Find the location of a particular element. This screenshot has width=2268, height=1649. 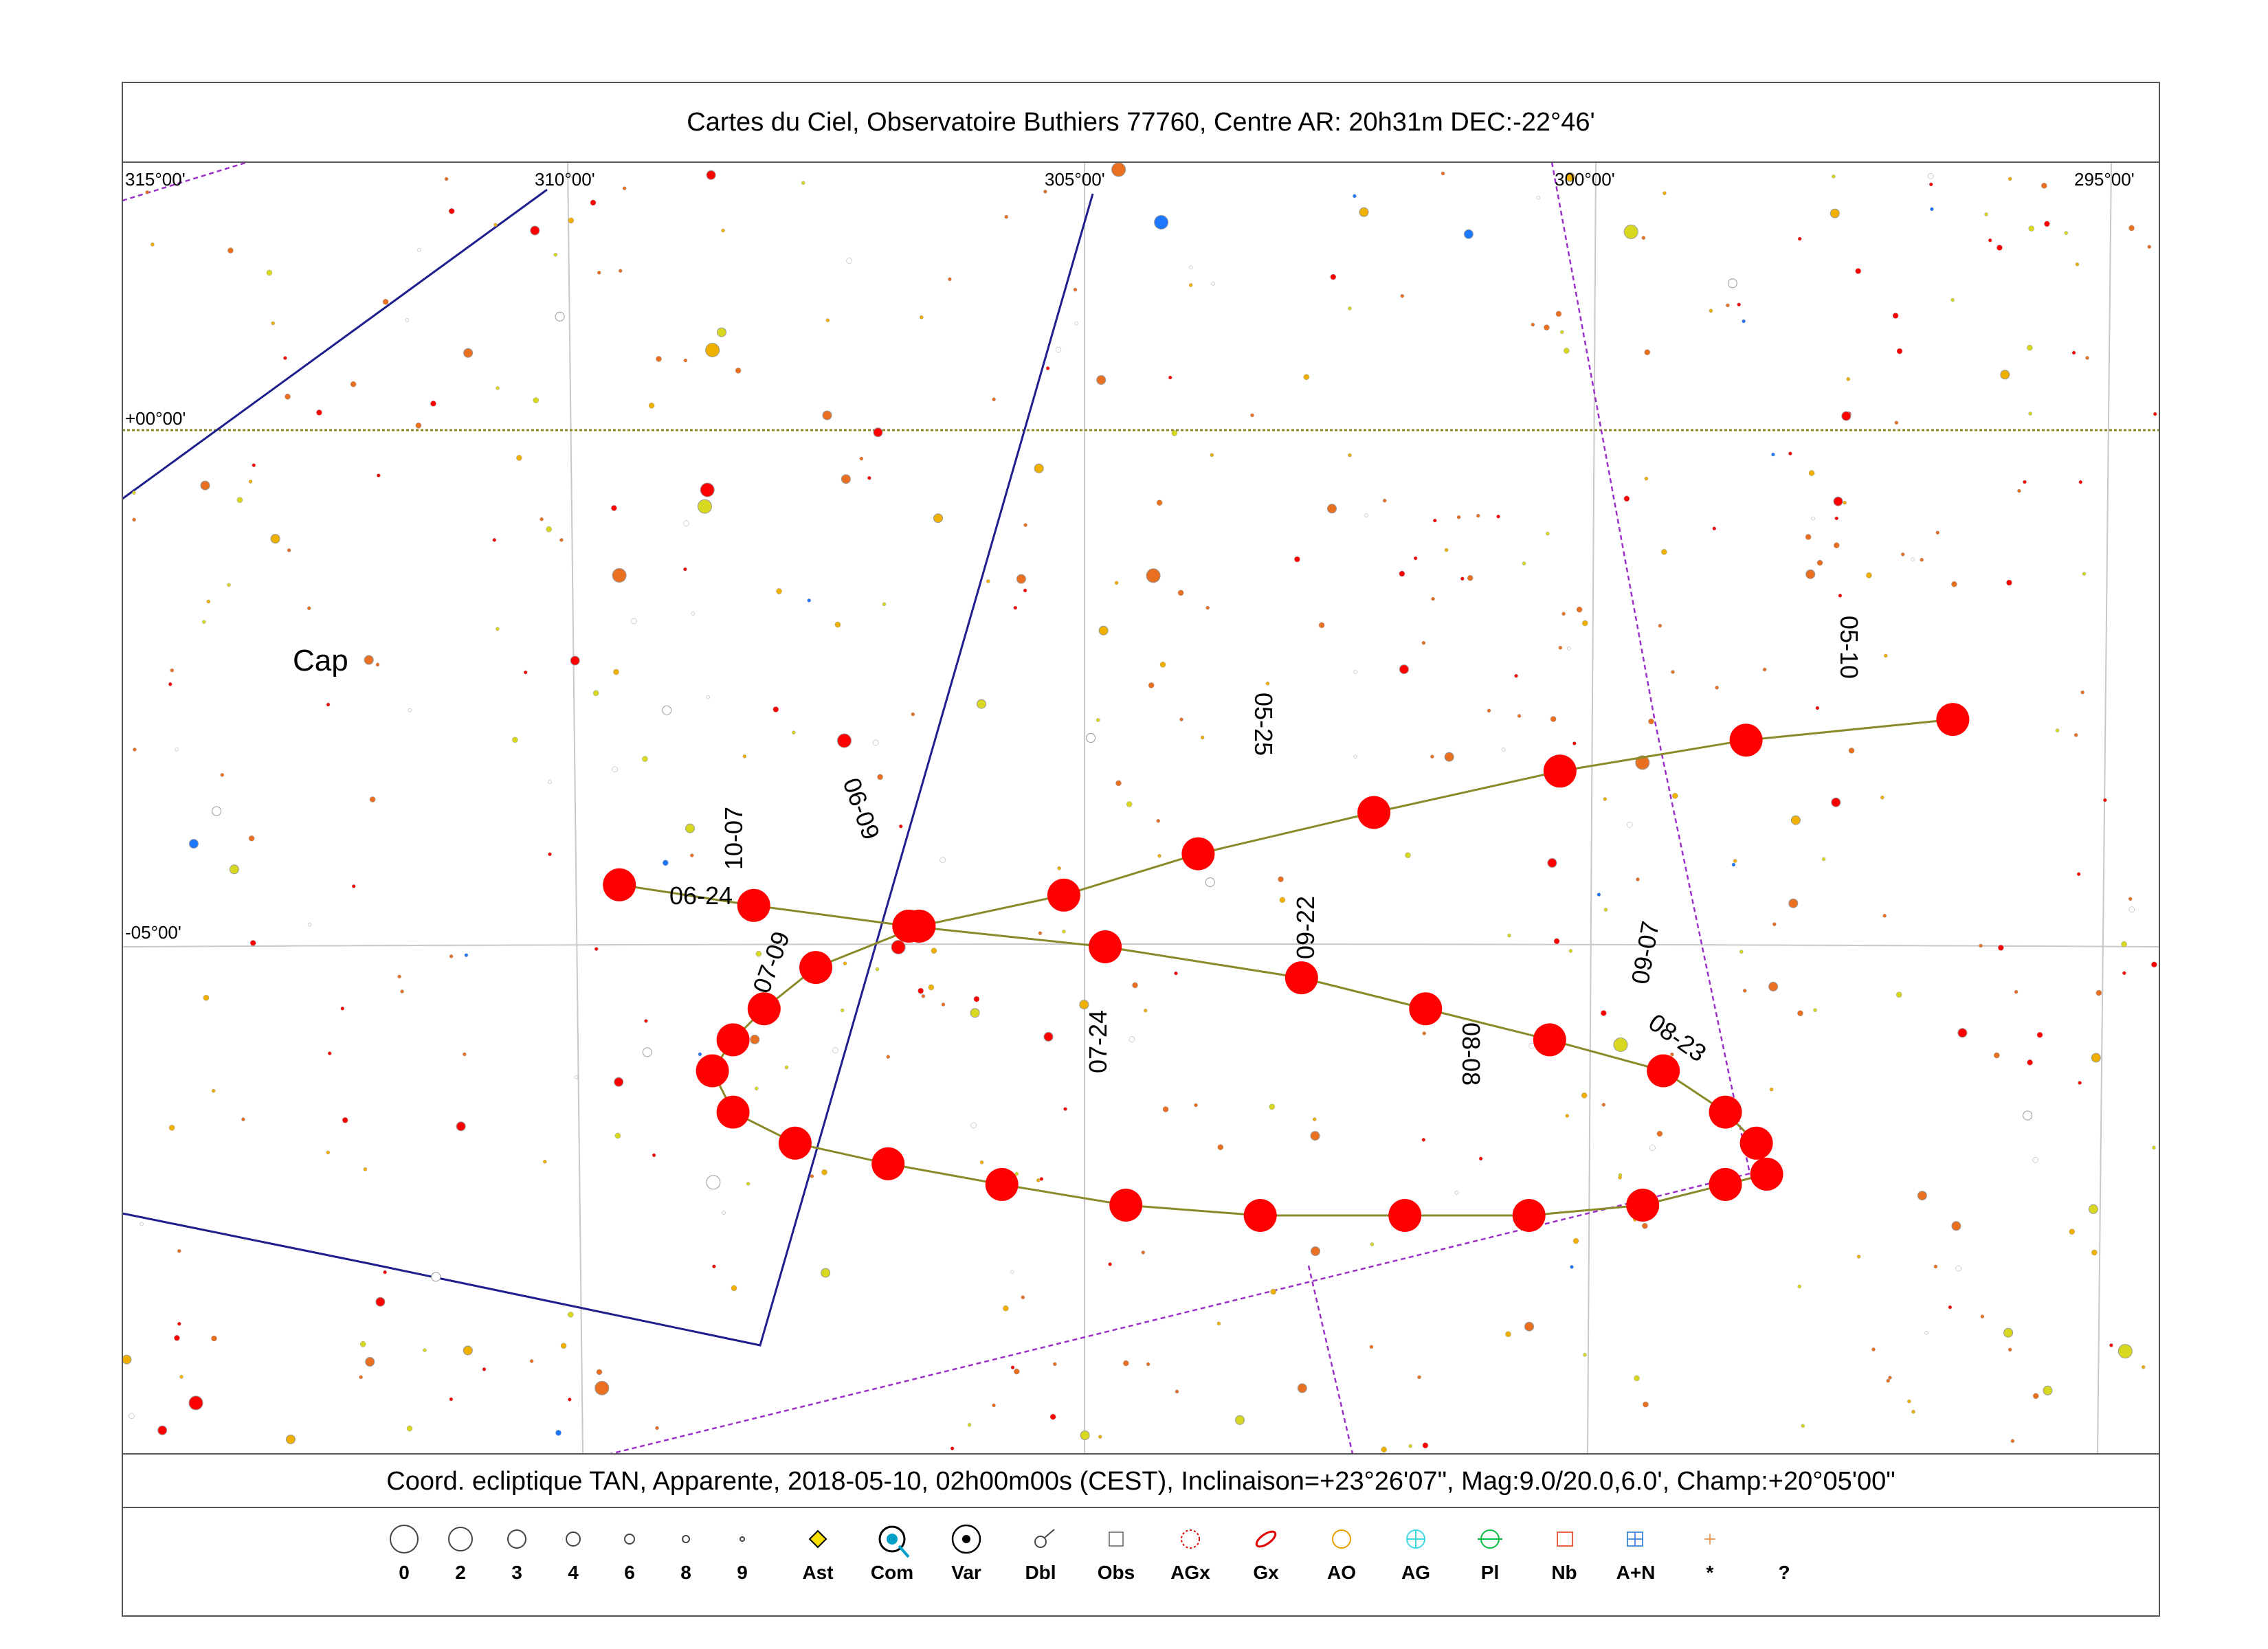

legend-label-obs: Obs is located at coordinates (1116, 1572).